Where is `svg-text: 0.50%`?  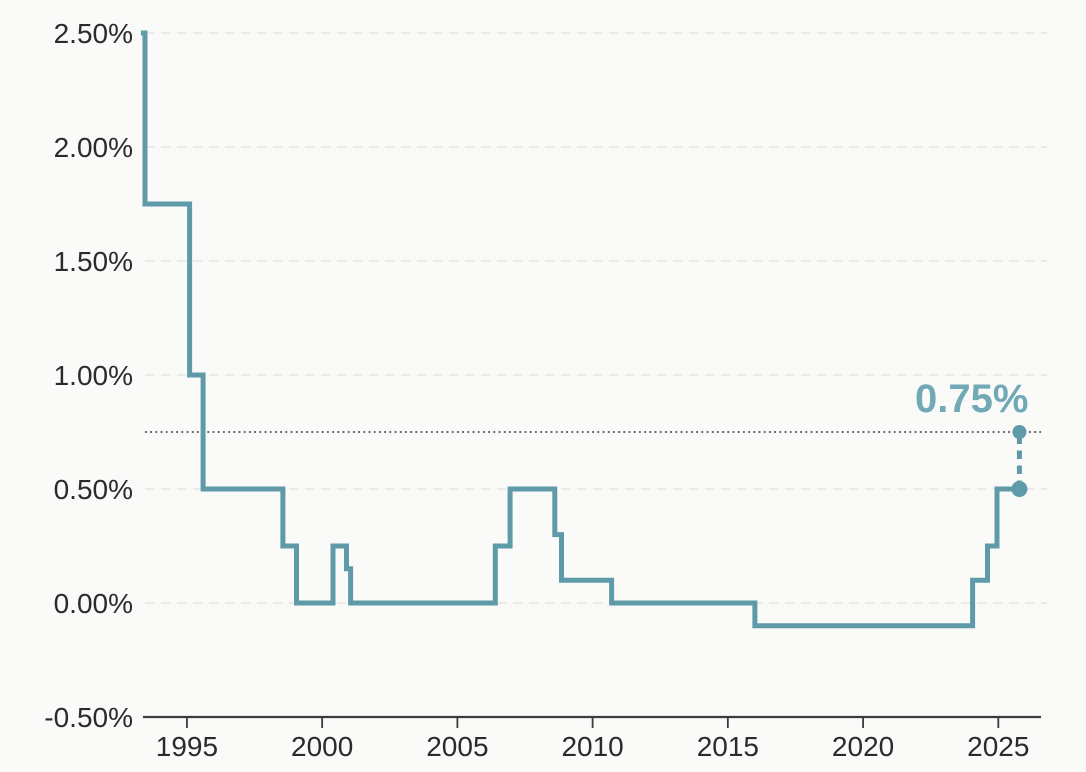
svg-text: 0.50% is located at coordinates (93, 489).